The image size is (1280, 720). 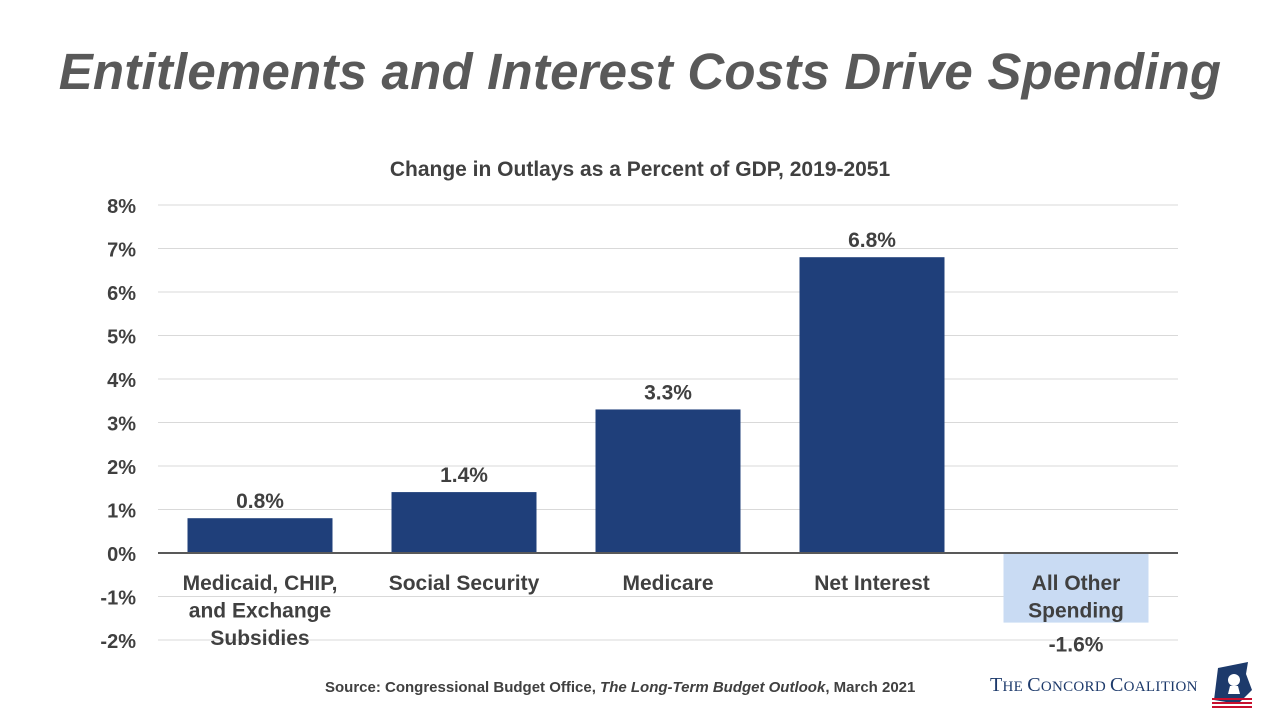 What do you see at coordinates (121, 555) in the screenshot?
I see `y-tick-label: 0%` at bounding box center [121, 555].